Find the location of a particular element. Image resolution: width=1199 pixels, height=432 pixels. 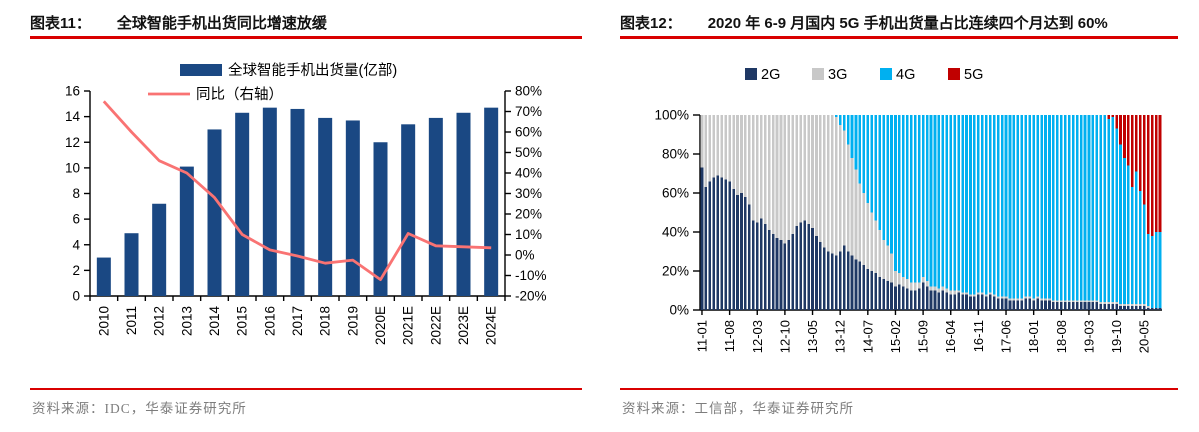

figure-12-title-underline is located at coordinates (899, 37).